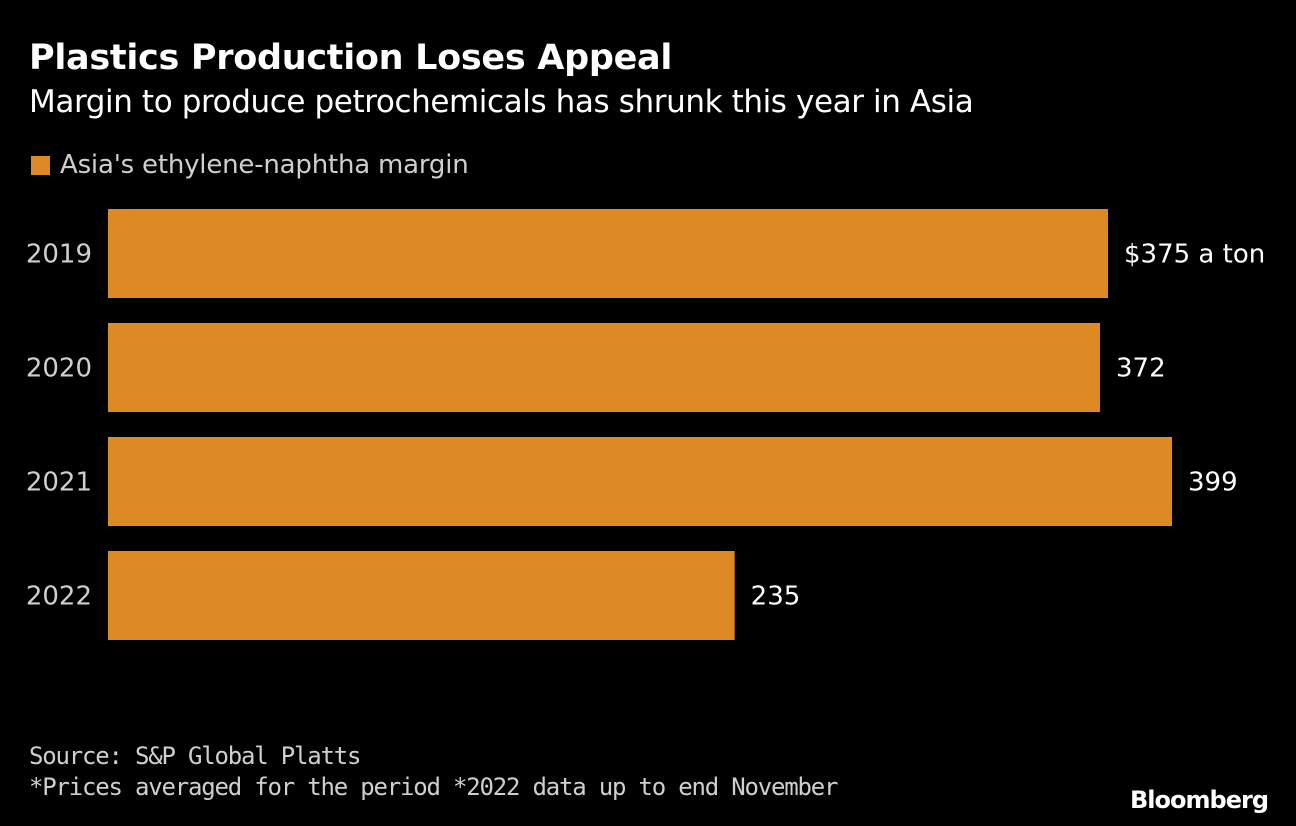 This screenshot has height=826, width=1296. Describe the element at coordinates (604, 367) in the screenshot. I see `bar-2020` at that location.